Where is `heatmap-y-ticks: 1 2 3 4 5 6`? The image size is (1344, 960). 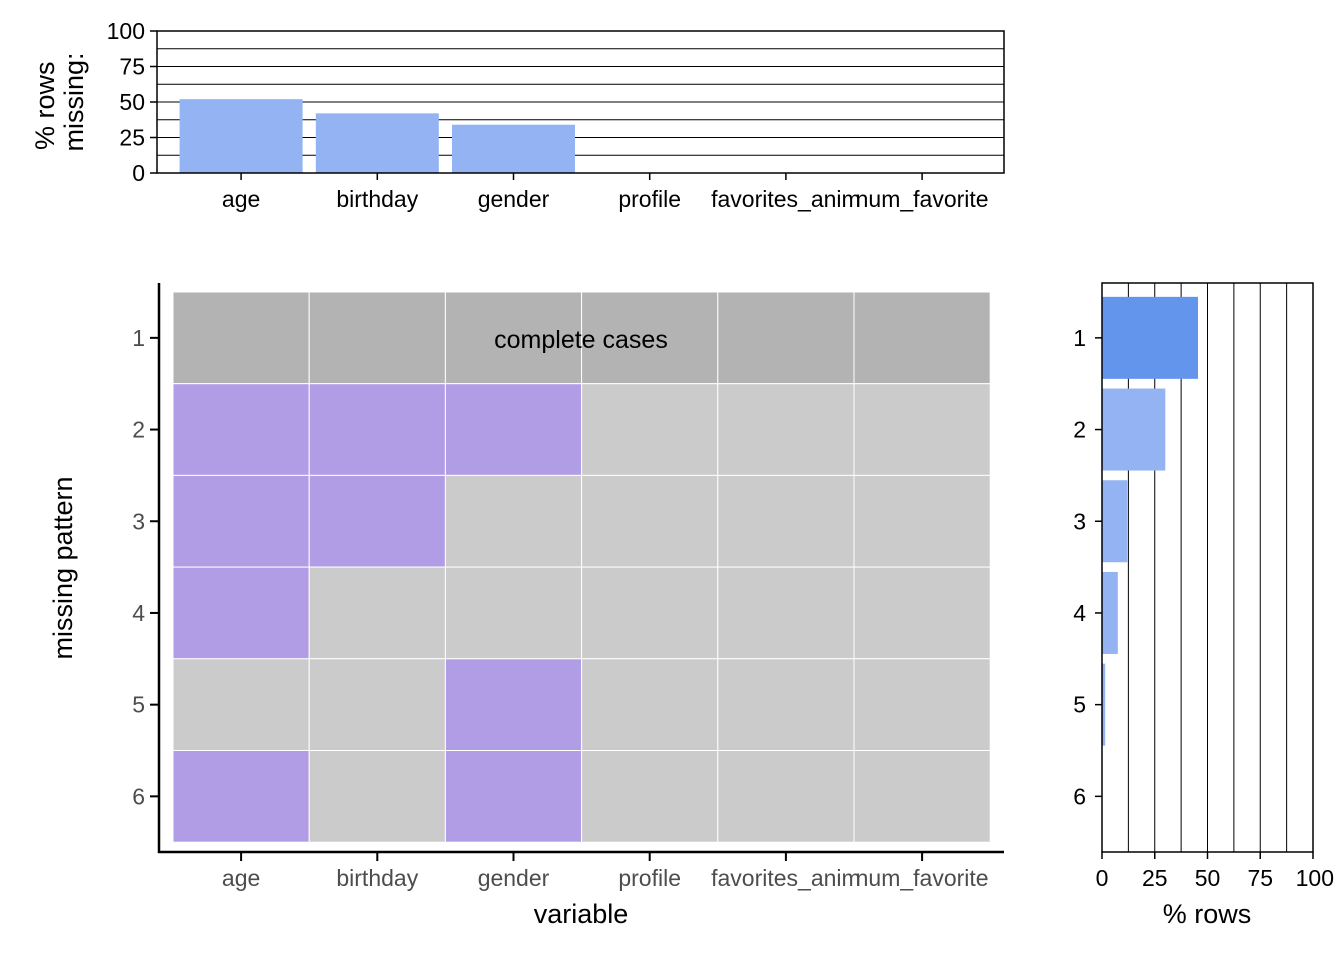 heatmap-y-ticks: 1 2 3 4 5 6 is located at coordinates (145, 567).